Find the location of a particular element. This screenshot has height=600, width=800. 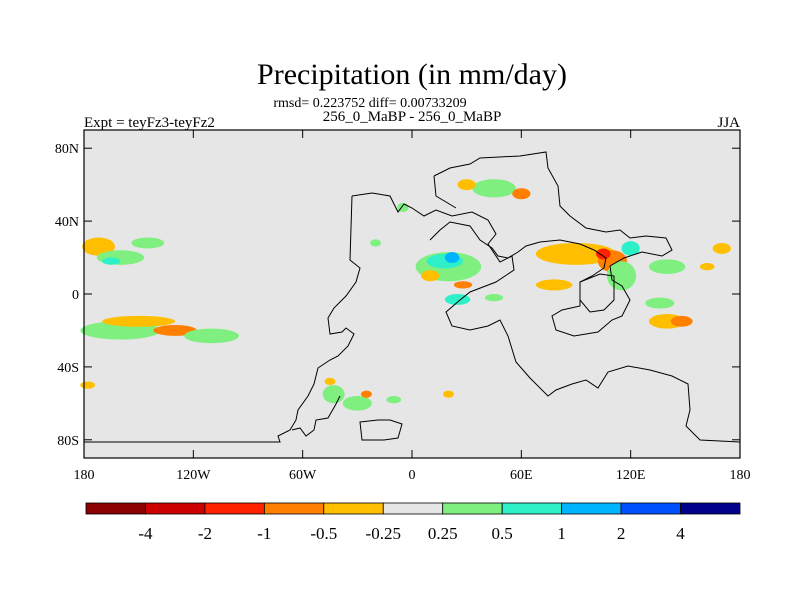

colorbar-label-0: -4 is located at coordinates (145, 533).